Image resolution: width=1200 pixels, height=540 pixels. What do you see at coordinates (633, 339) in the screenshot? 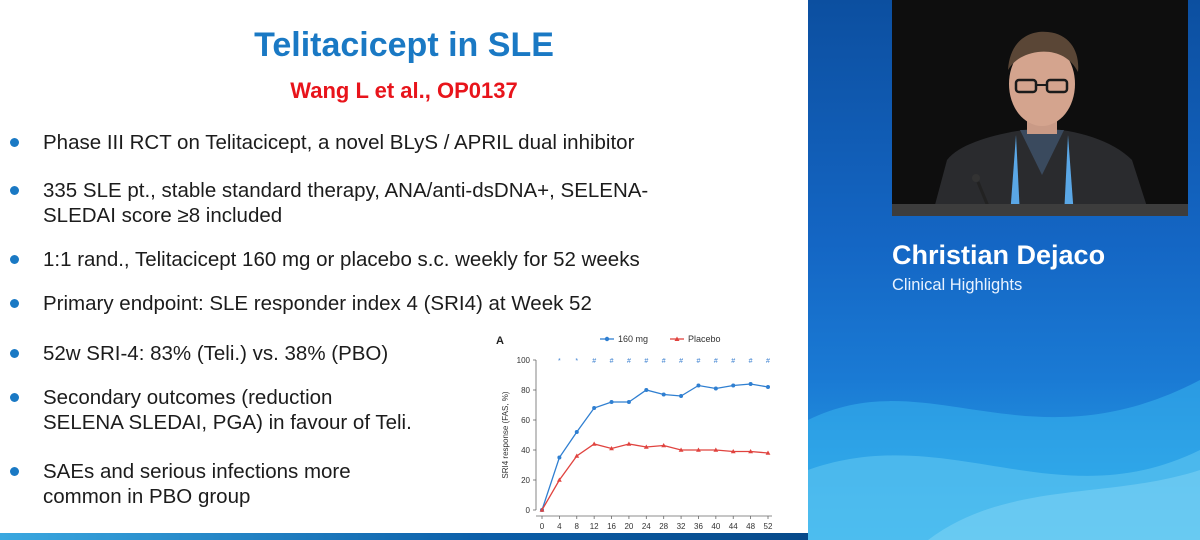
I see `legend-label: 160 mg` at bounding box center [633, 339].